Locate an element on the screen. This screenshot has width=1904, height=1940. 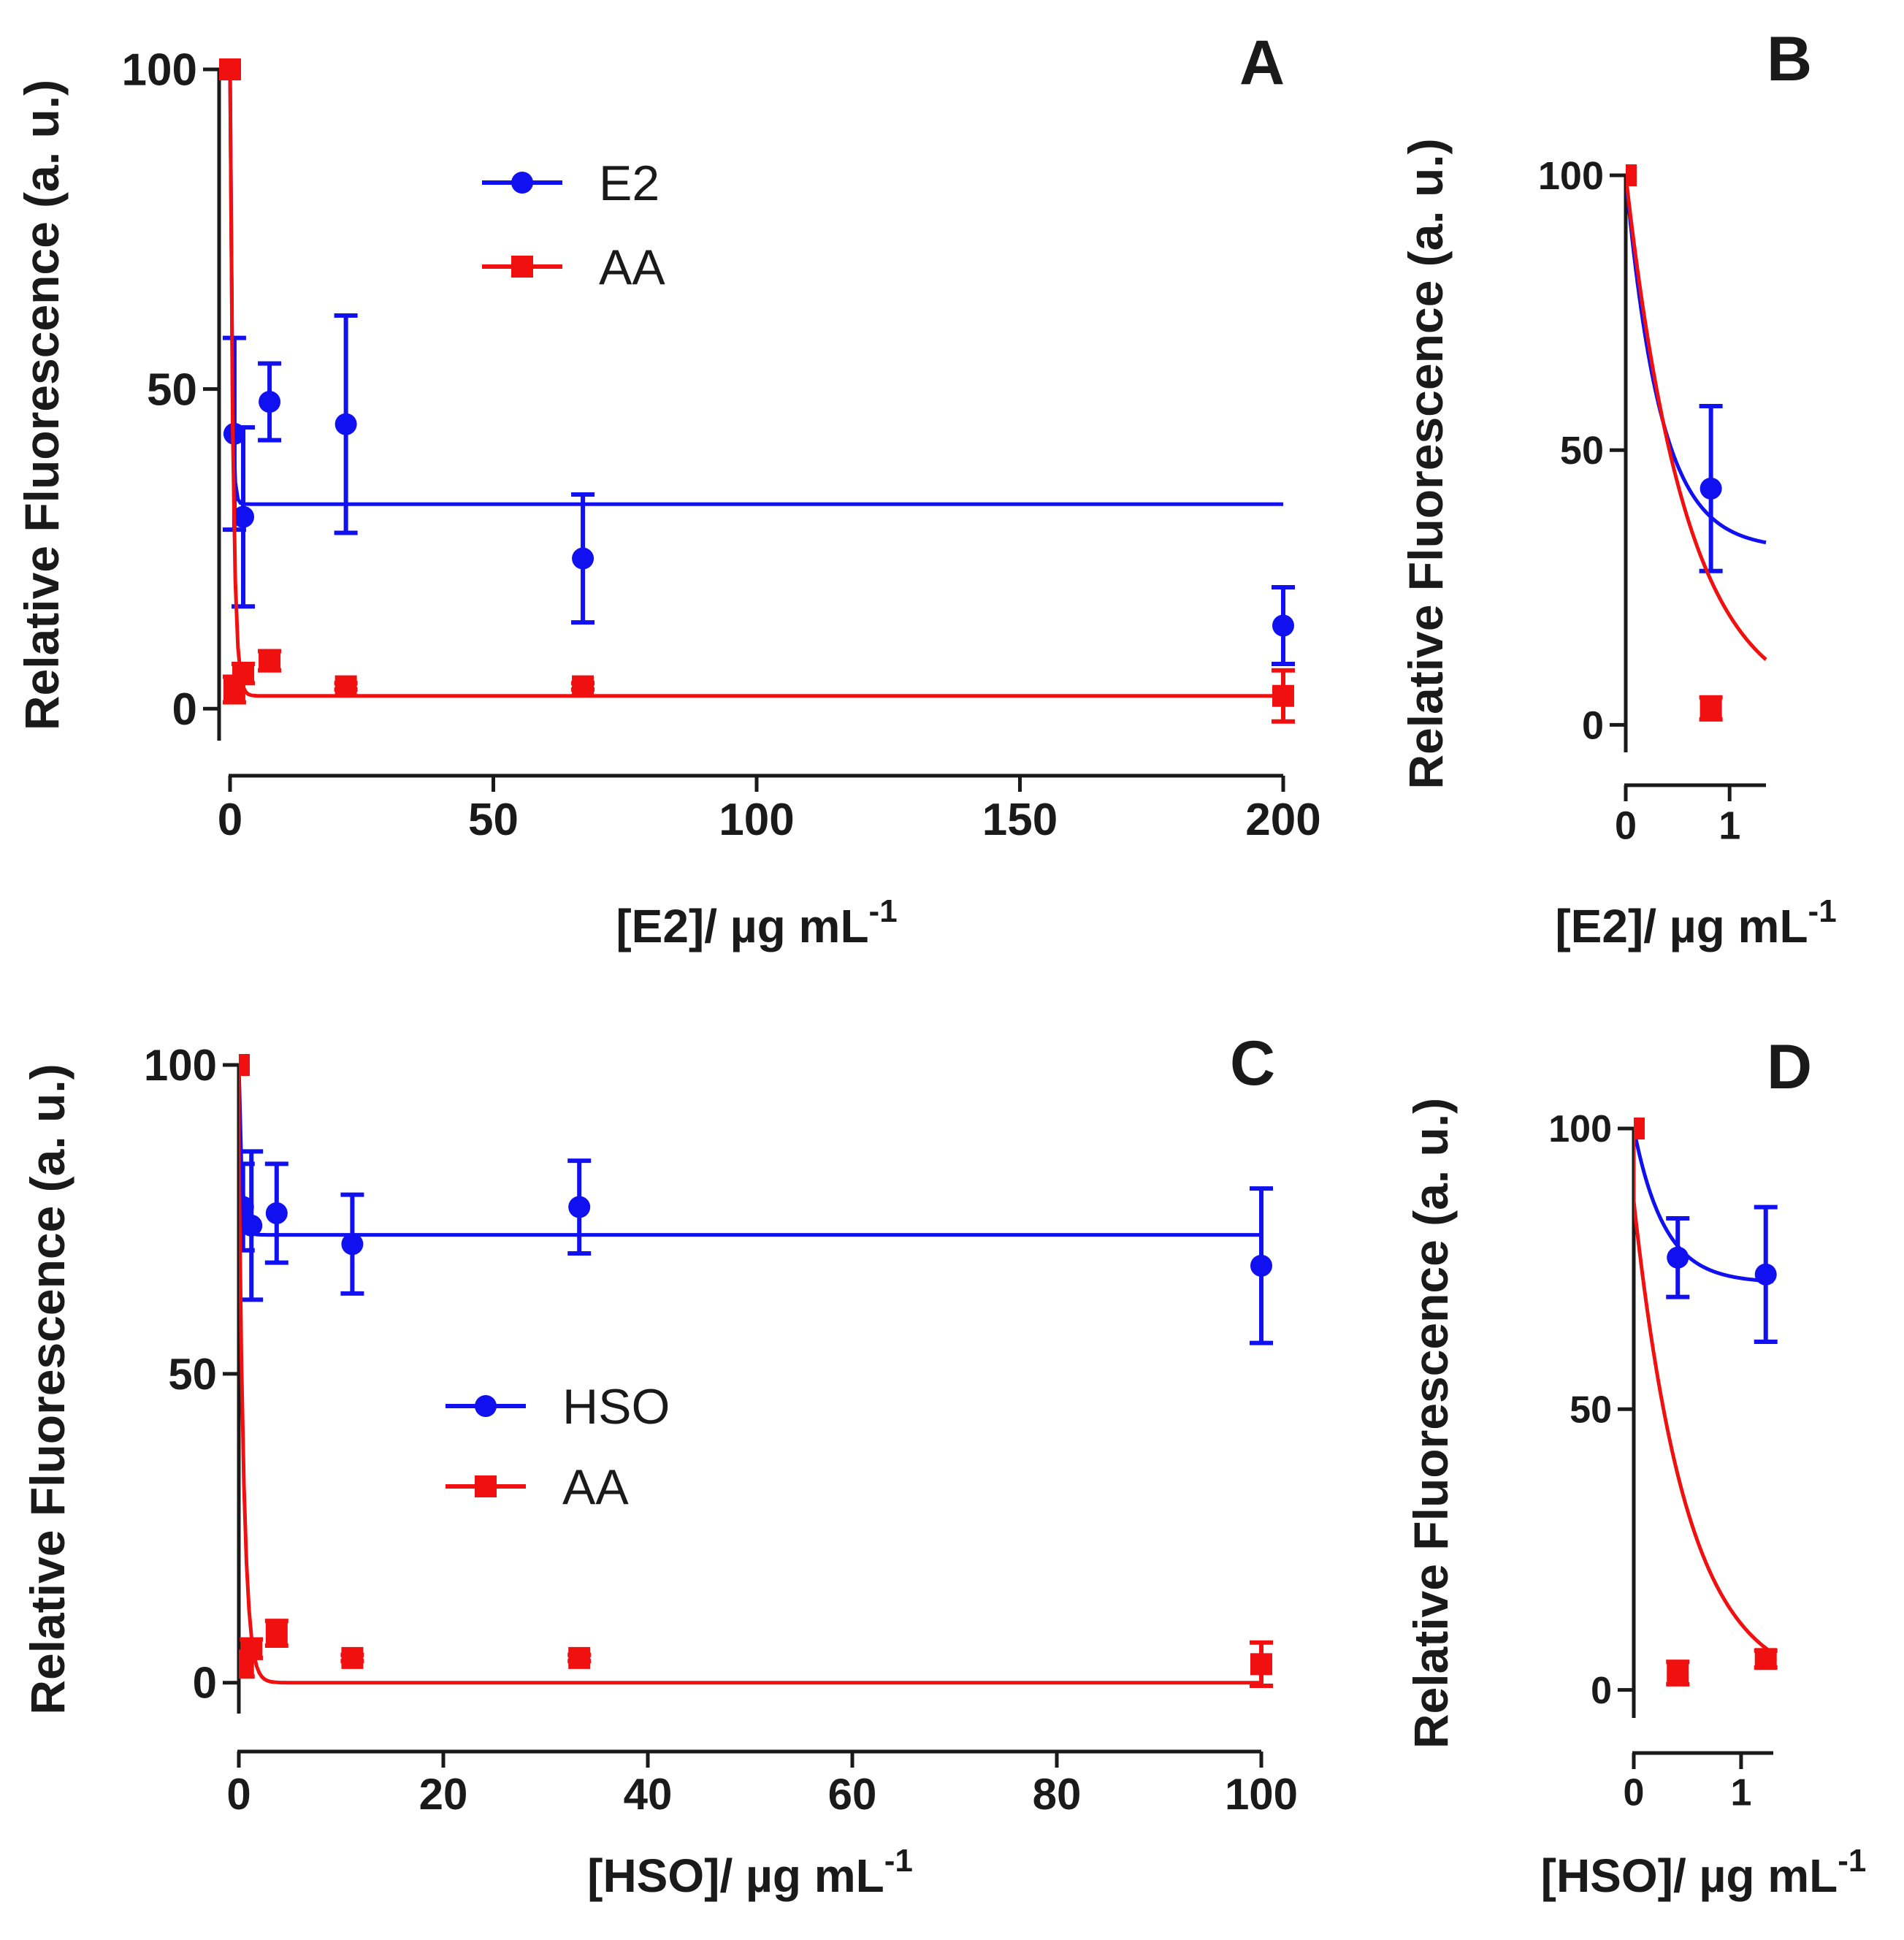
series-aa is located at coordinates (1696, 443).